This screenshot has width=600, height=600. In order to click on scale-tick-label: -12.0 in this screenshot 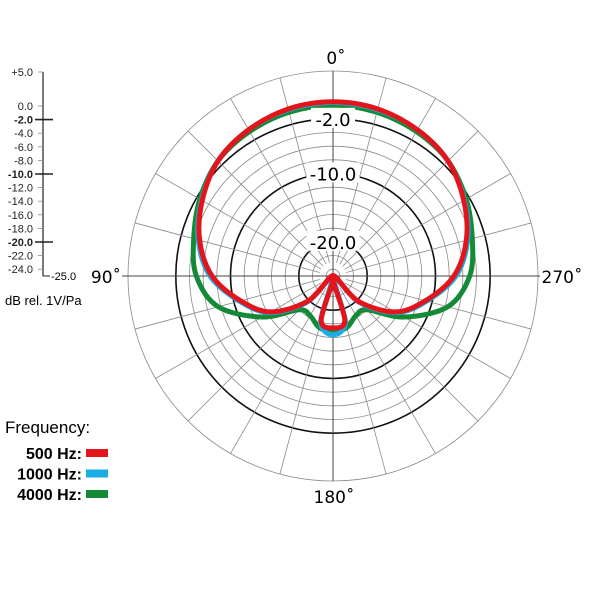, I will do `click(20, 189)`.